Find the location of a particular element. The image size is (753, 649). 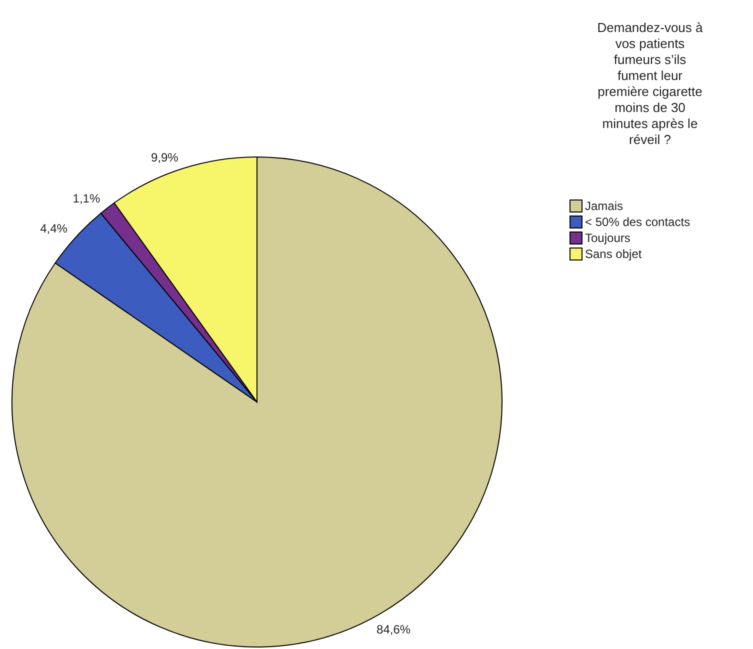

data-label: 4,4% is located at coordinates (54, 229).